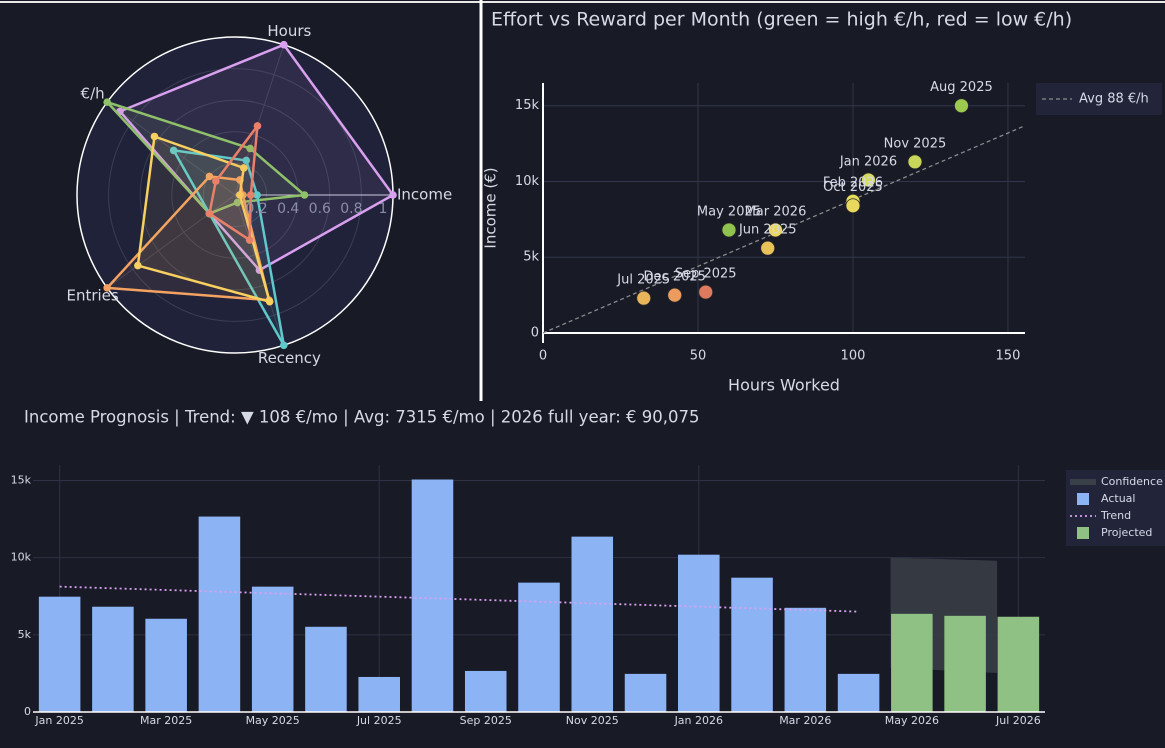 The height and width of the screenshot is (748, 1165). What do you see at coordinates (915, 143) in the screenshot?
I see `point-label: Nov 2025` at bounding box center [915, 143].